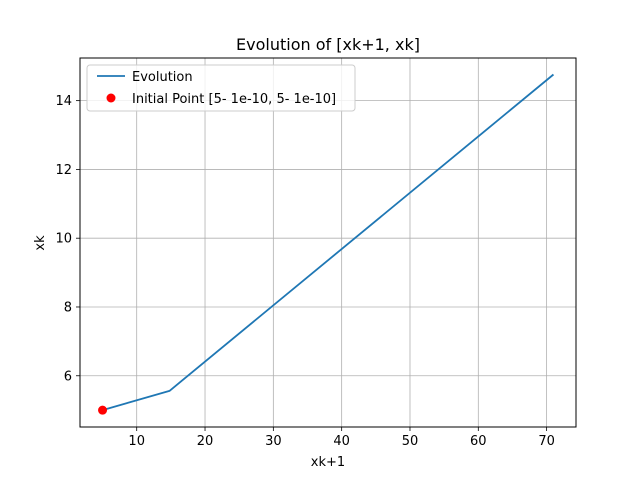 This screenshot has height=480, width=640. What do you see at coordinates (234, 99) in the screenshot?
I see `legend-label-initial-point: Initial Point [5- 1e-10, 5- 1e-10]` at bounding box center [234, 99].